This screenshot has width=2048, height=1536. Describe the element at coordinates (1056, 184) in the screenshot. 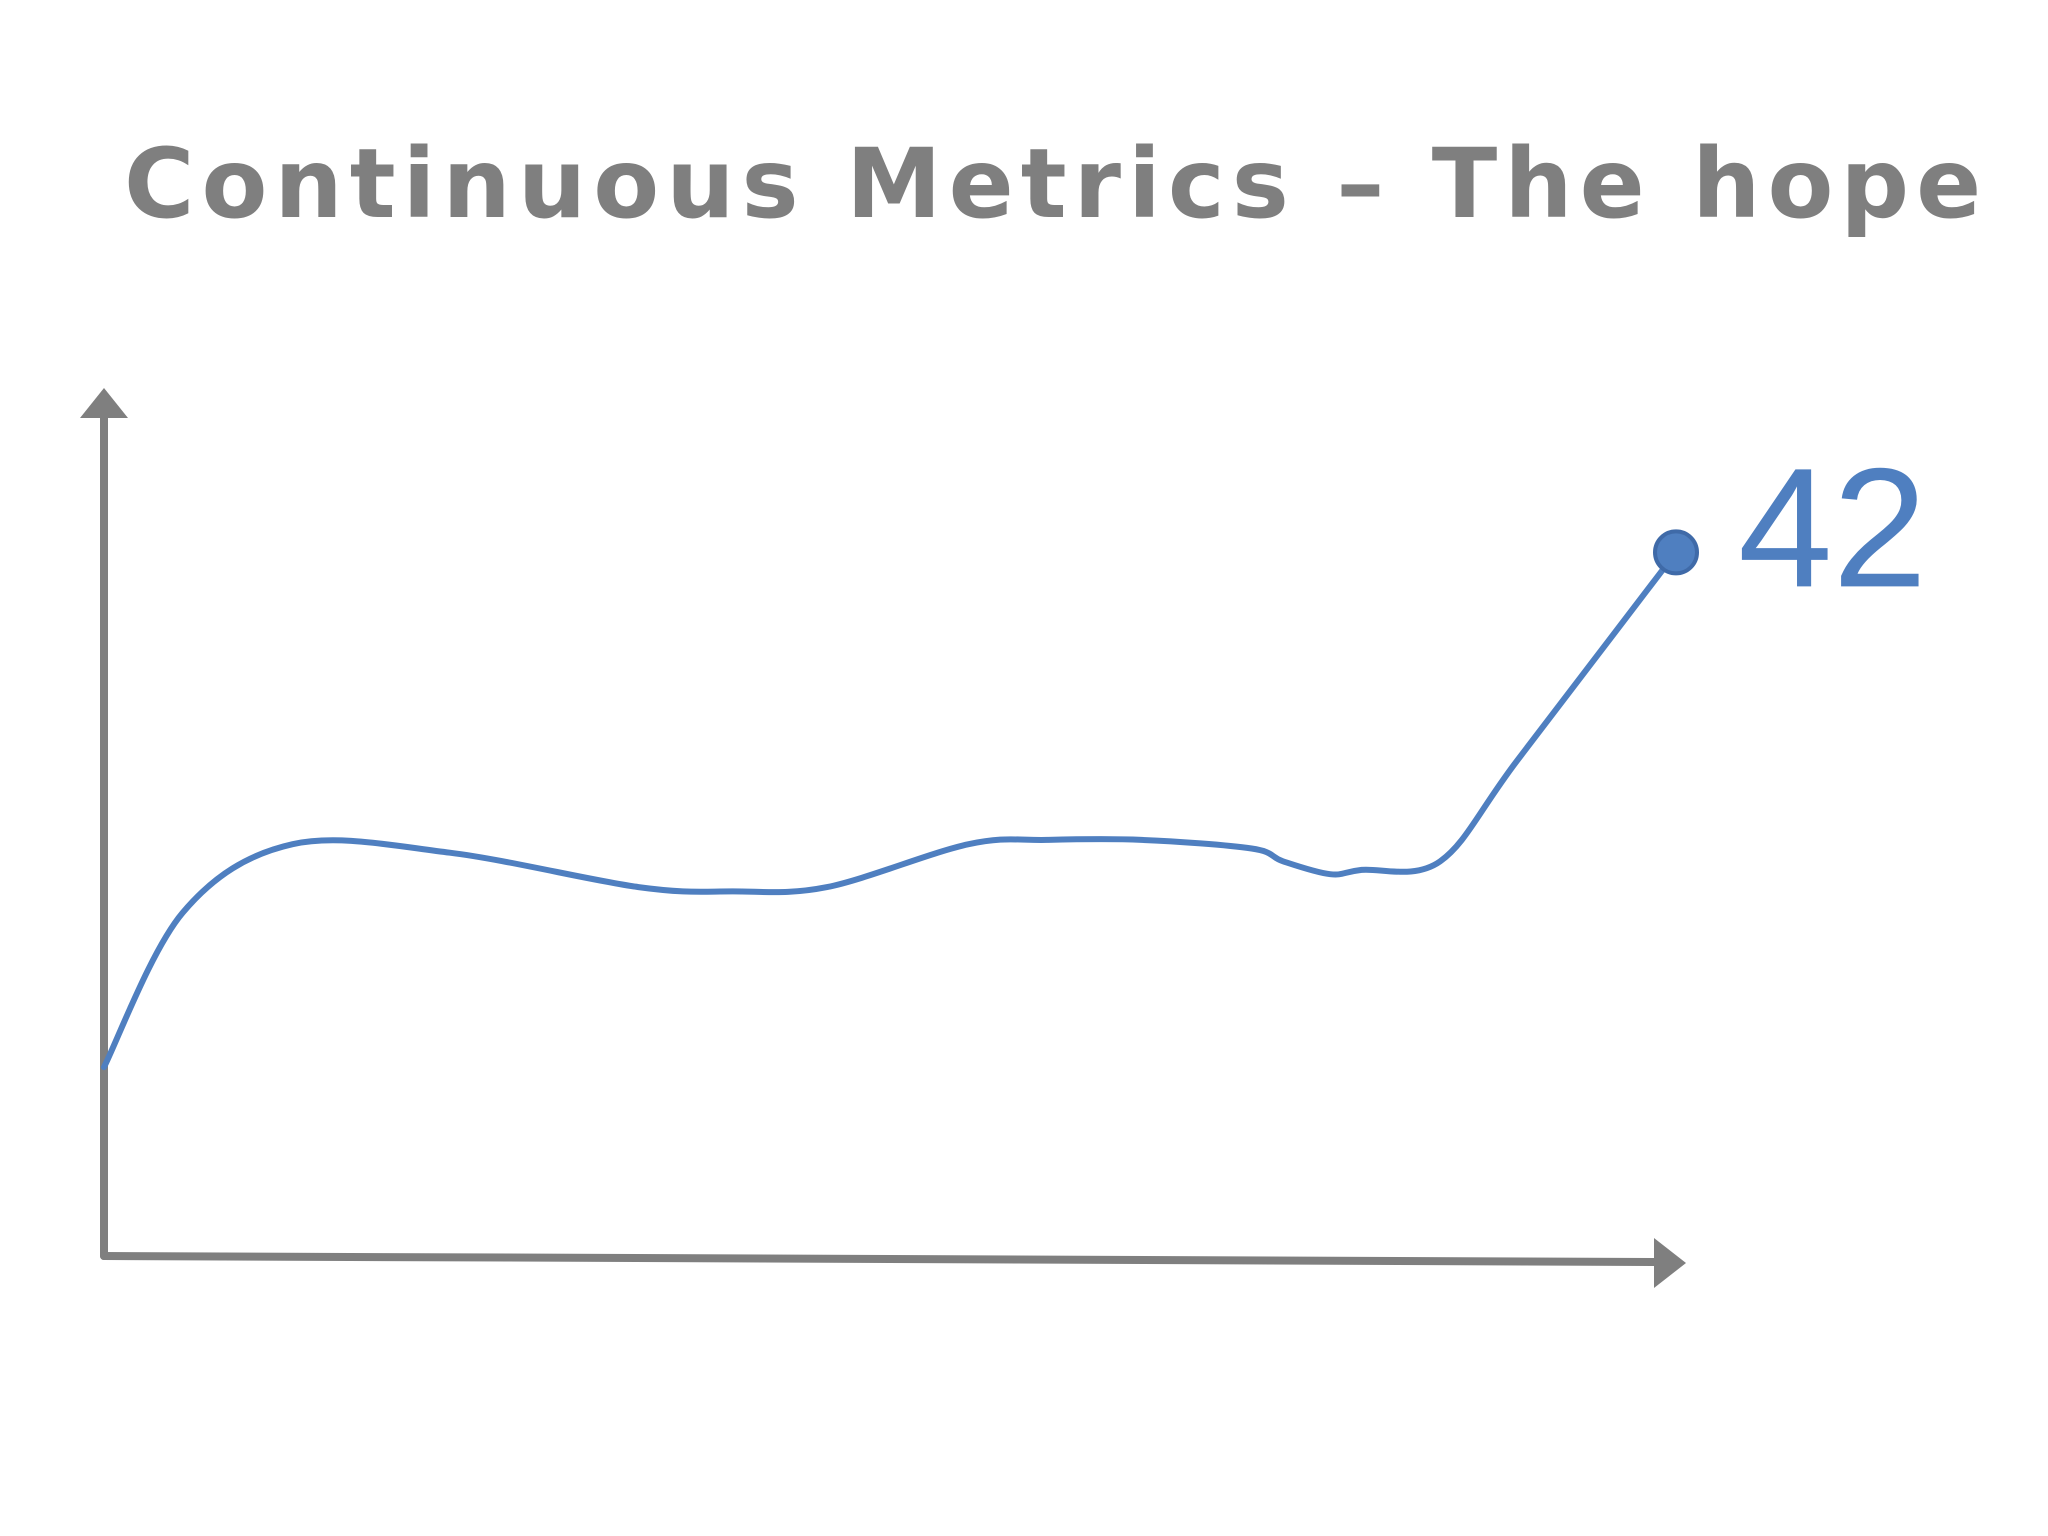

I see `slide-title: Continuous Metrics – The hope` at that location.